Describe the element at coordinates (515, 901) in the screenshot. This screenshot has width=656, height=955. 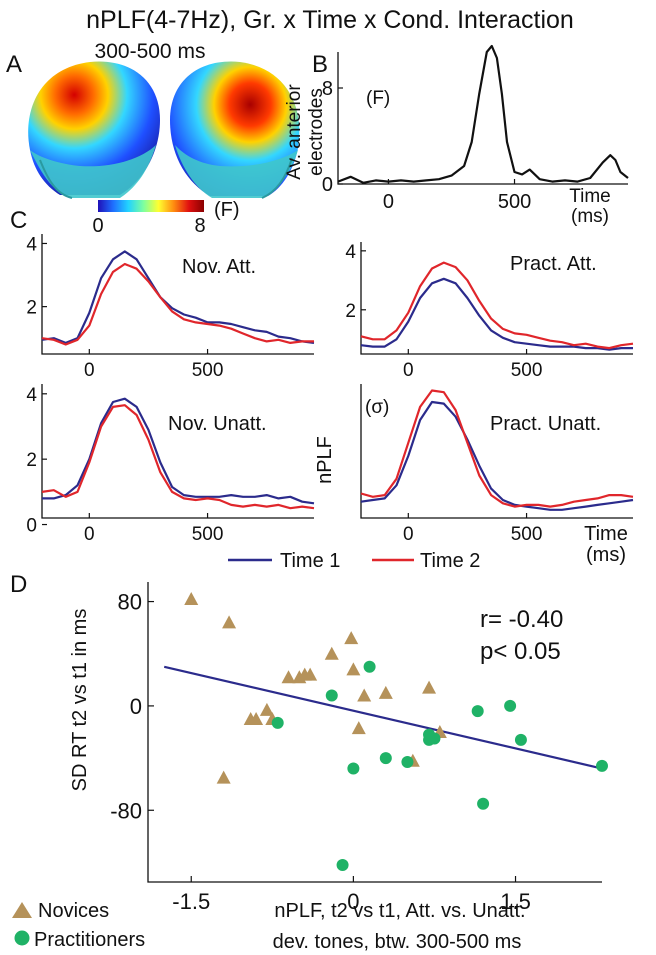
I see `x-tick-label: 1.5` at that location.